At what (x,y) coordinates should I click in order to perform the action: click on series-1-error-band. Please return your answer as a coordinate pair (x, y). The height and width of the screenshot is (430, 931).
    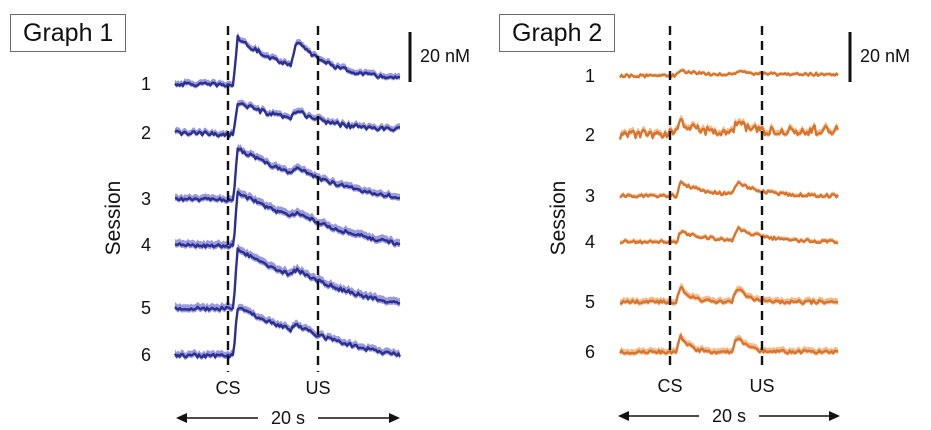
    Looking at the image, I should click on (287, 60).